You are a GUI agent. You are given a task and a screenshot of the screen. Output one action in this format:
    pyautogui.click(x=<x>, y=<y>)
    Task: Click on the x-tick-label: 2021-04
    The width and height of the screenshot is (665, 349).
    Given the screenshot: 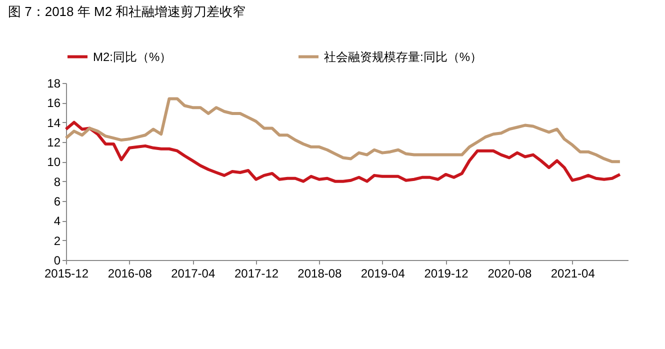 What is the action you would take?
    pyautogui.click(x=573, y=273)
    